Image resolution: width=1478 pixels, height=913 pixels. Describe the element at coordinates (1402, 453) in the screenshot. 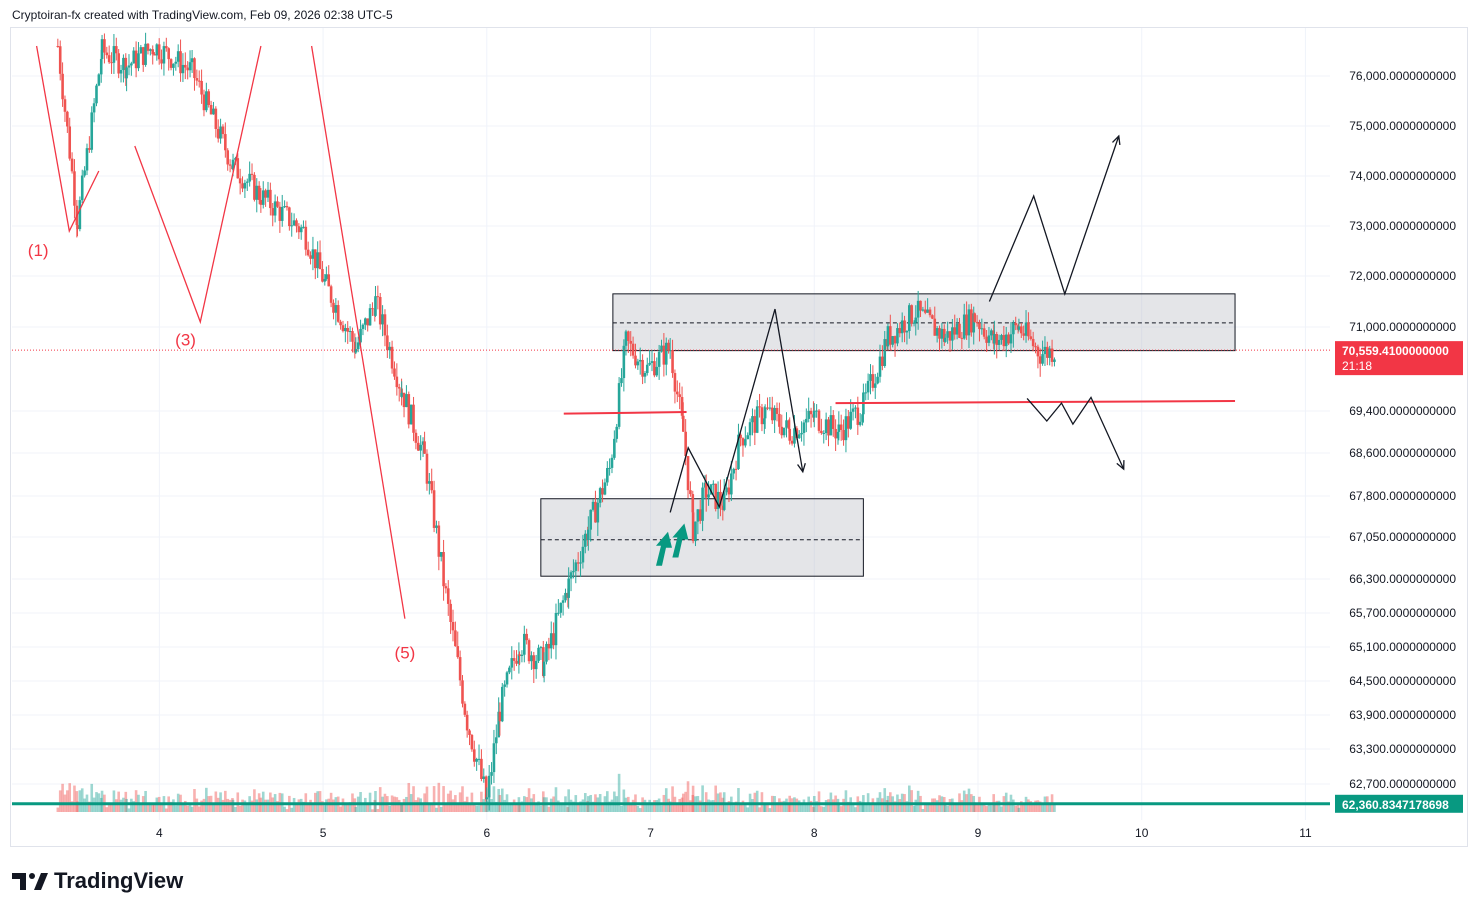

I see `y-tick-label: 68,600.0000000000` at that location.